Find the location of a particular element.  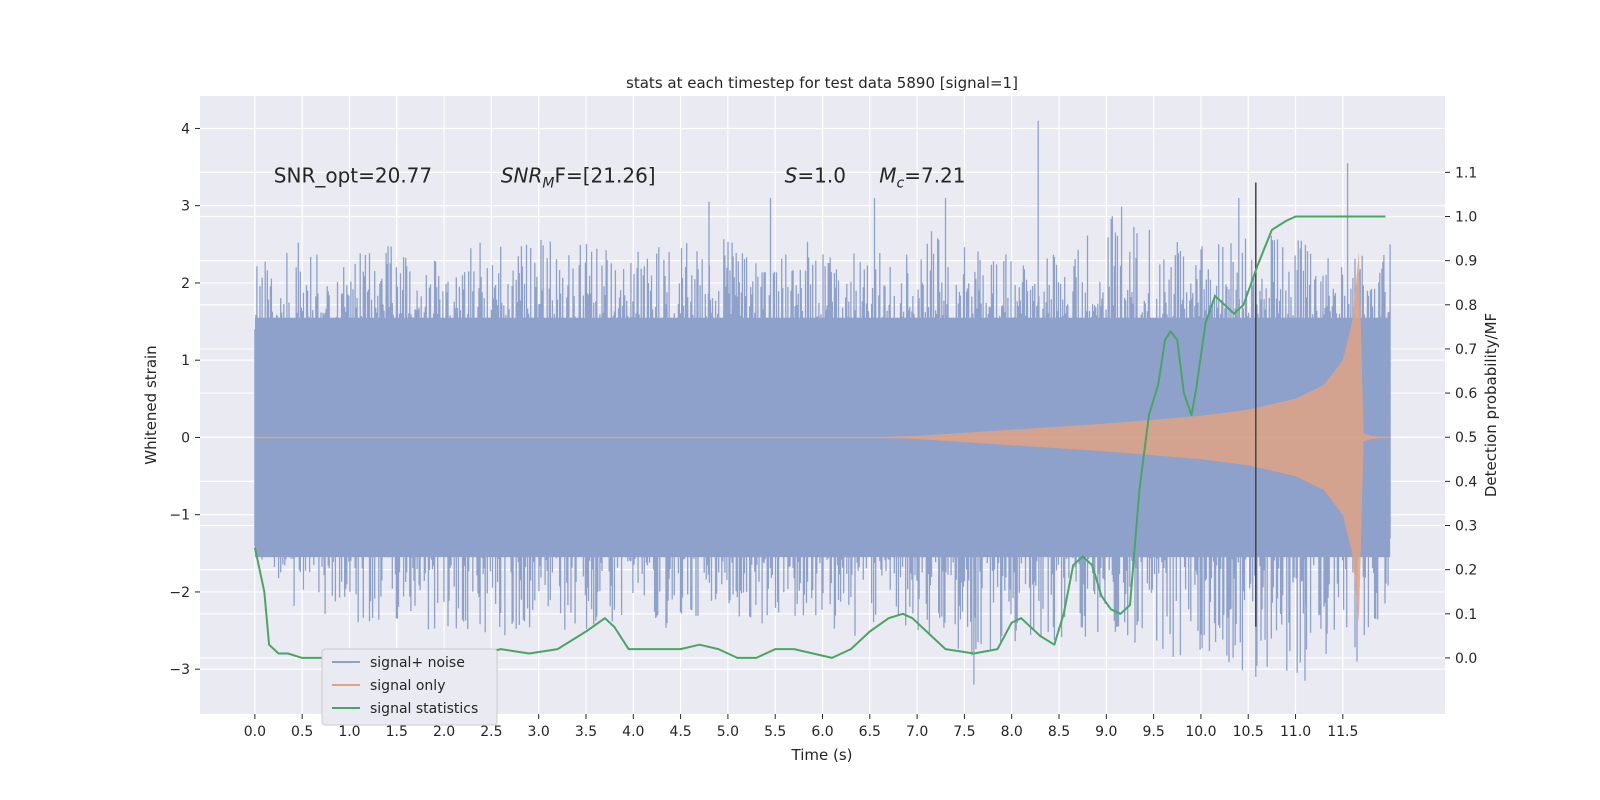

x-tick-label-6: 3.0 is located at coordinates (539, 732).